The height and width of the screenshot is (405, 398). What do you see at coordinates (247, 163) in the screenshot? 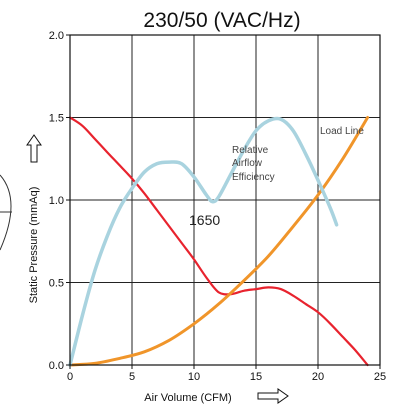
I see `efficiency-label-line2: Airflow` at bounding box center [247, 163].